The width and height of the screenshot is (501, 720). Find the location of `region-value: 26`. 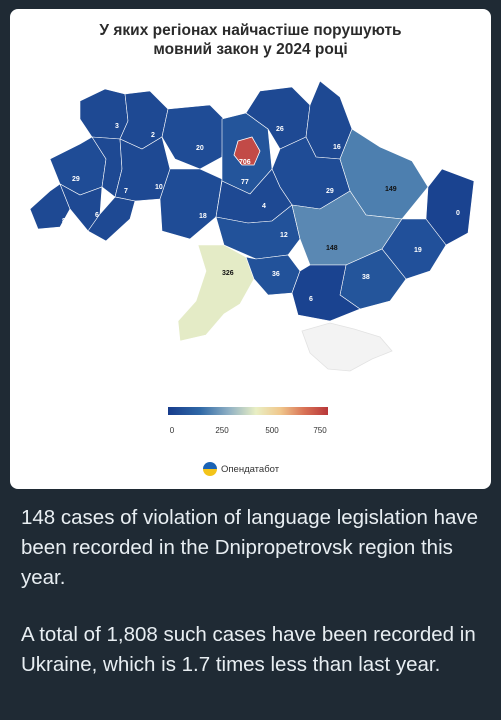

region-value: 26 is located at coordinates (280, 129).